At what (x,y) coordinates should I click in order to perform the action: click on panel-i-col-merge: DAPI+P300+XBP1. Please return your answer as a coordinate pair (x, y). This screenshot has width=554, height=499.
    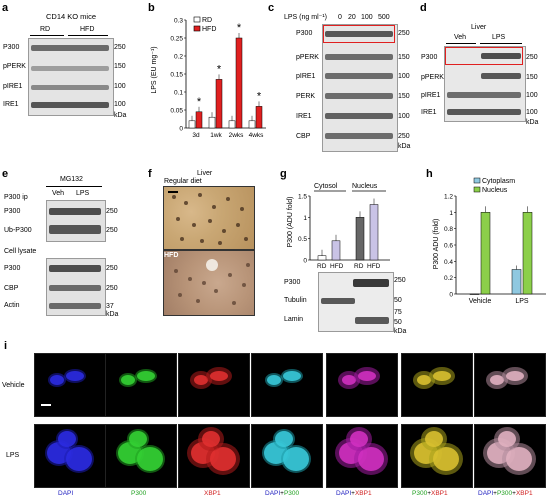
    Looking at the image, I should click on (505, 493).